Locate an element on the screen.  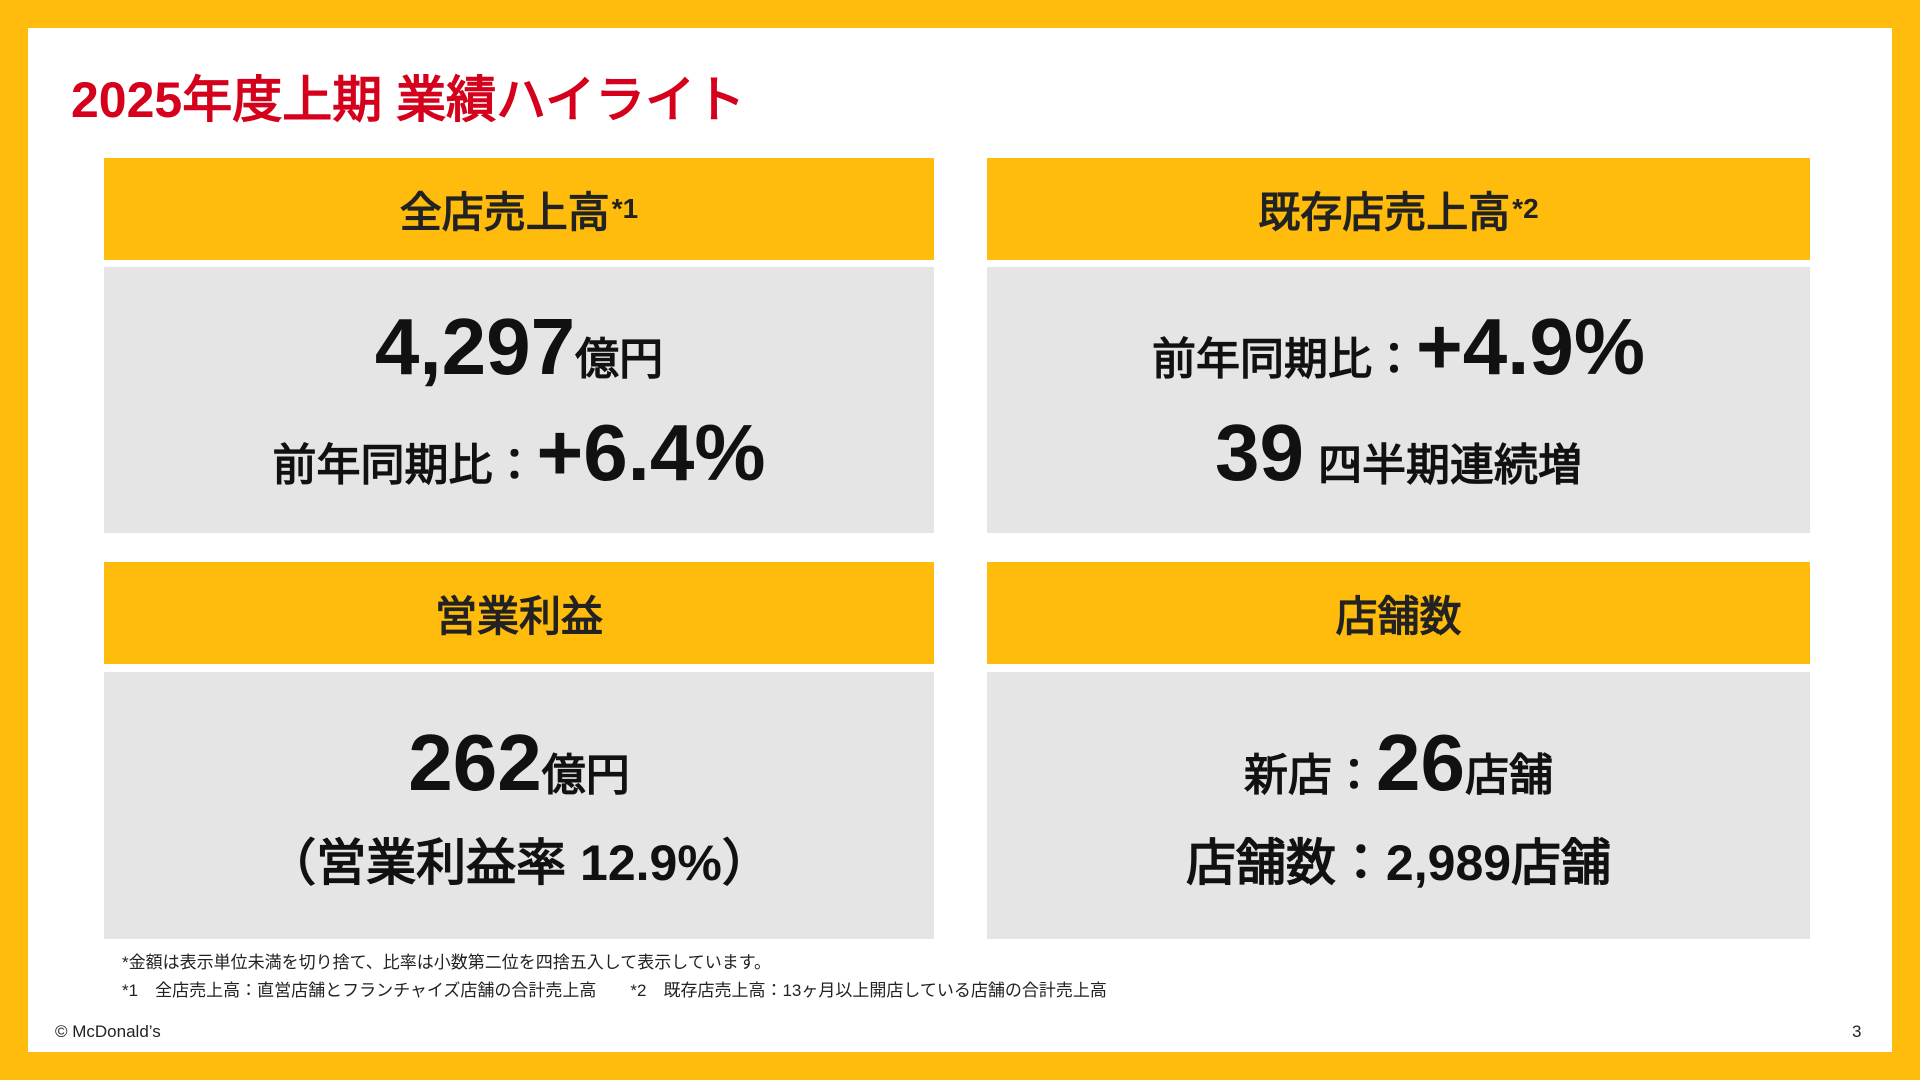
header-note: *1 is located at coordinates (625, 208).